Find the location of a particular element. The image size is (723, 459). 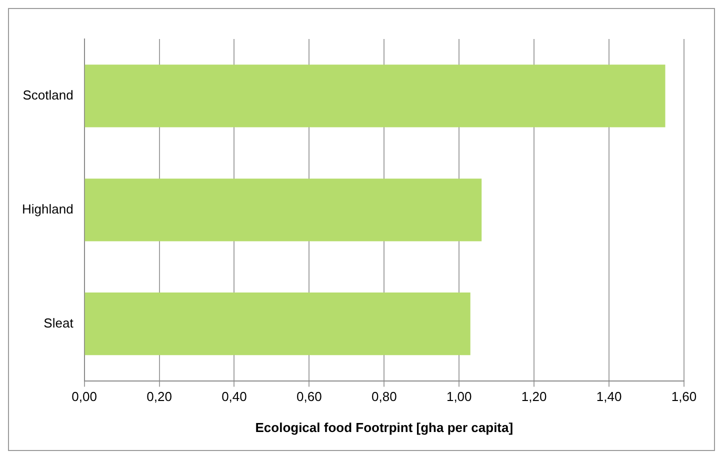

x-tick-label: 0,80 is located at coordinates (384, 396).